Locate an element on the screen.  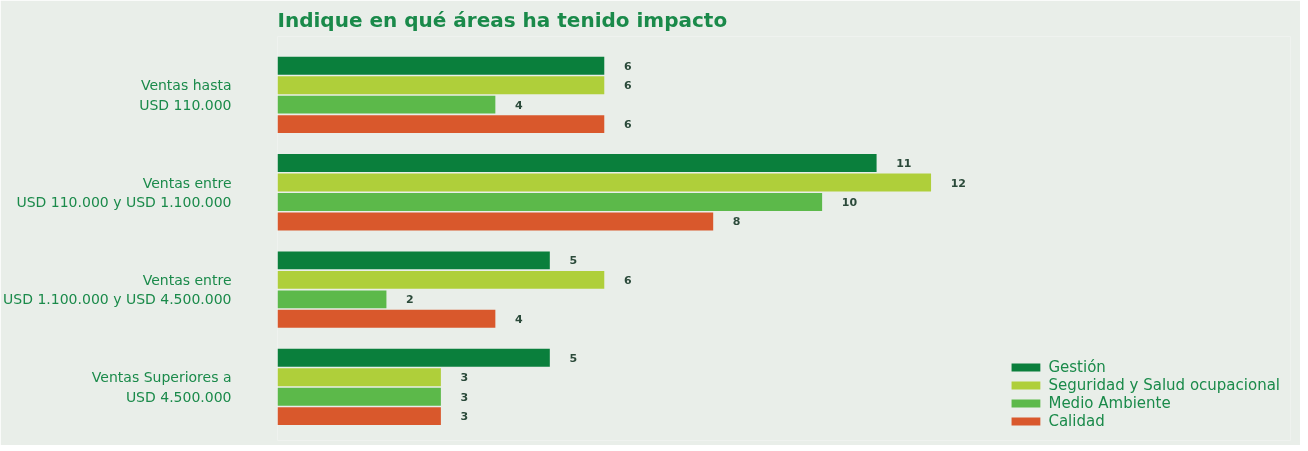
data-label: 12 is located at coordinates (958, 183).